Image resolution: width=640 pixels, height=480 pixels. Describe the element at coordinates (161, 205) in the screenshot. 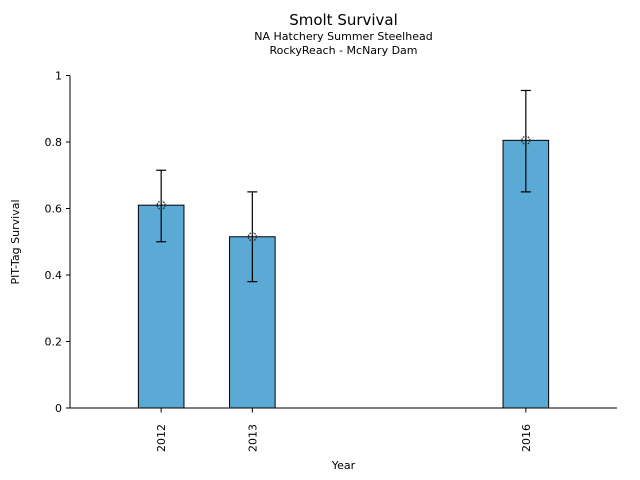

I see `data-point-marker-2012` at that location.